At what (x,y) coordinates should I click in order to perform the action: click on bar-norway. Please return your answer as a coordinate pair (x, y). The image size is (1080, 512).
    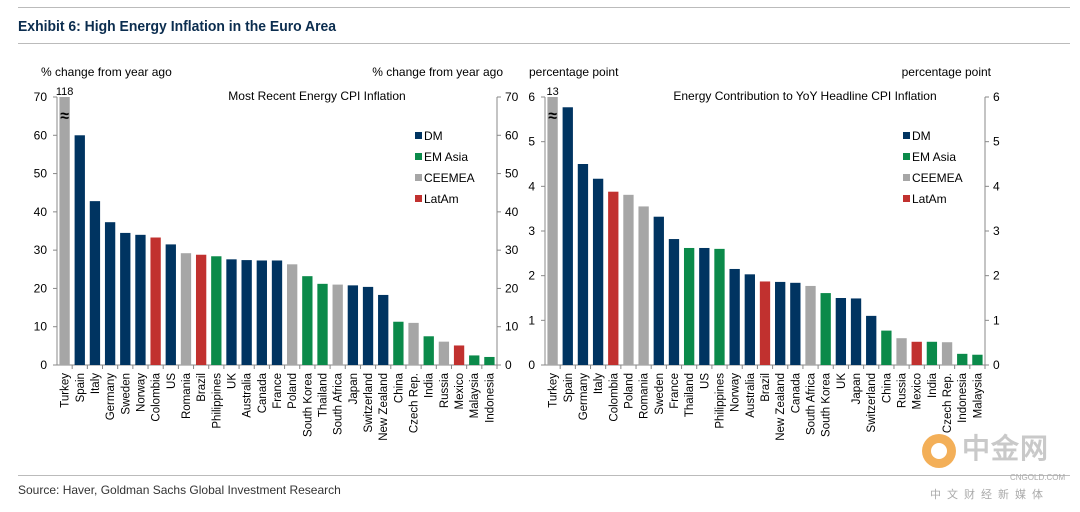
    Looking at the image, I should click on (140, 299).